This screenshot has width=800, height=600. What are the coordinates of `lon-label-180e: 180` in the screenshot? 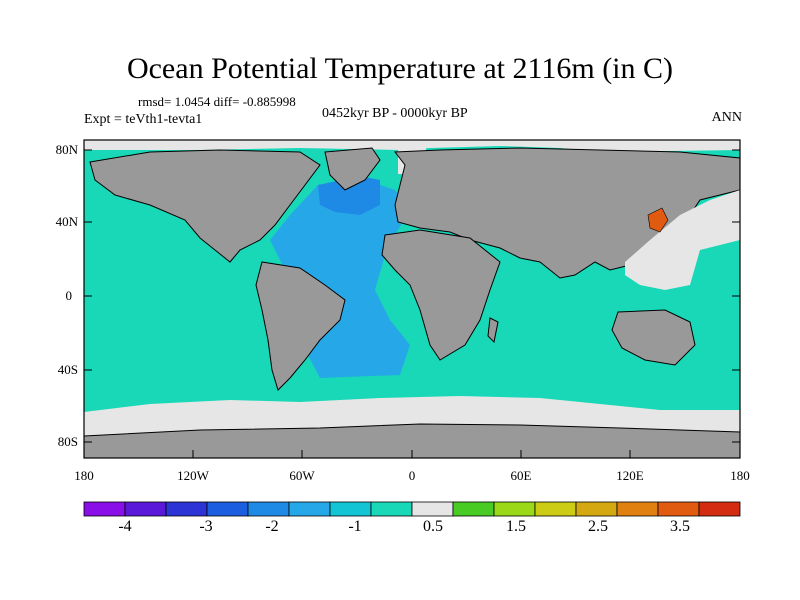 It's located at (740, 475).